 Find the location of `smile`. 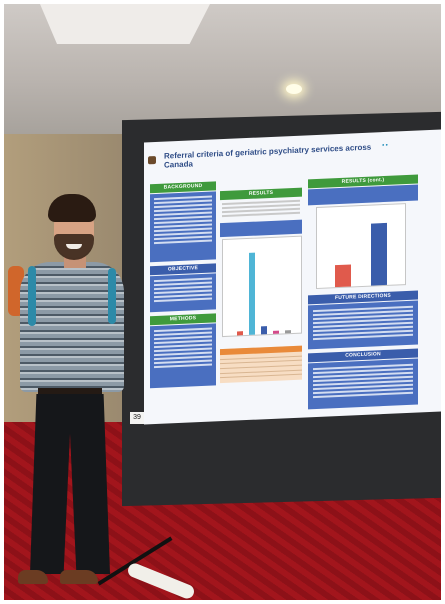

smile is located at coordinates (74, 246).